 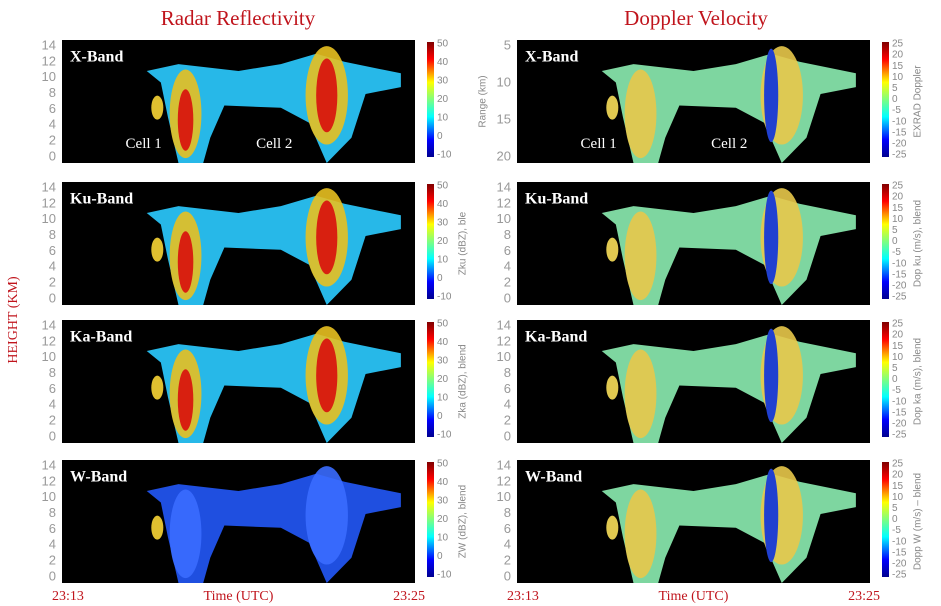 What do you see at coordinates (507, 44) in the screenshot?
I see `y-tick-label: 5` at bounding box center [507, 44].